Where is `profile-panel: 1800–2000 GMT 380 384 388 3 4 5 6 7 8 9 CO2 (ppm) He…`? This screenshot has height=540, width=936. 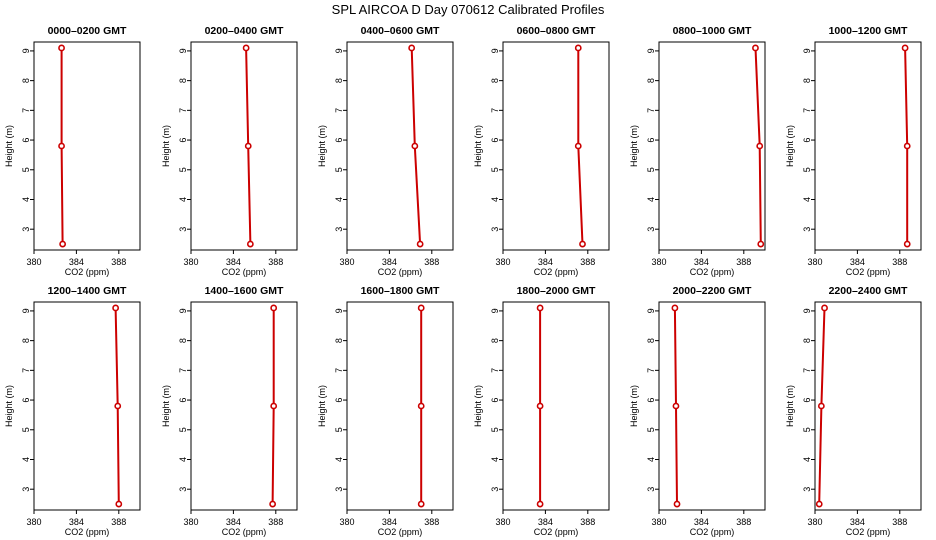
profile-panel: 1800–2000 GMT 380 384 388 3 4 5 6 7 8 9 CO2 (ppm) He… is located at coordinates (541, 411).